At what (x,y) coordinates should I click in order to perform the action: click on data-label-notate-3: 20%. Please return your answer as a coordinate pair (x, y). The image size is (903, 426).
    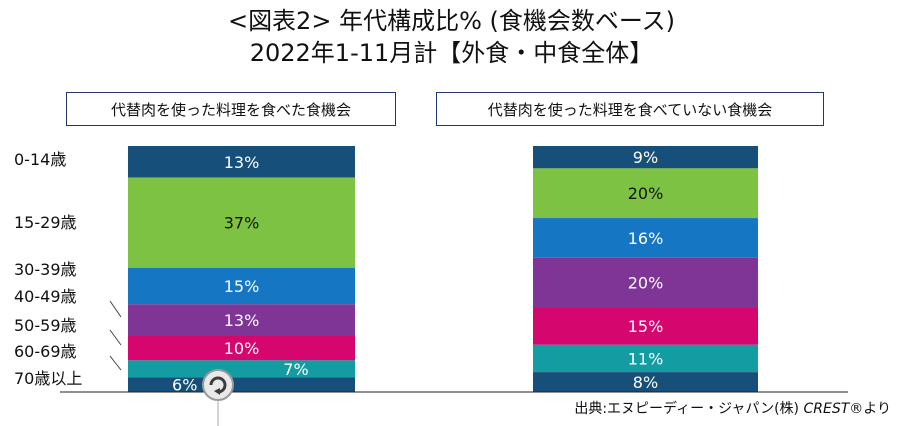
    Looking at the image, I should click on (646, 283).